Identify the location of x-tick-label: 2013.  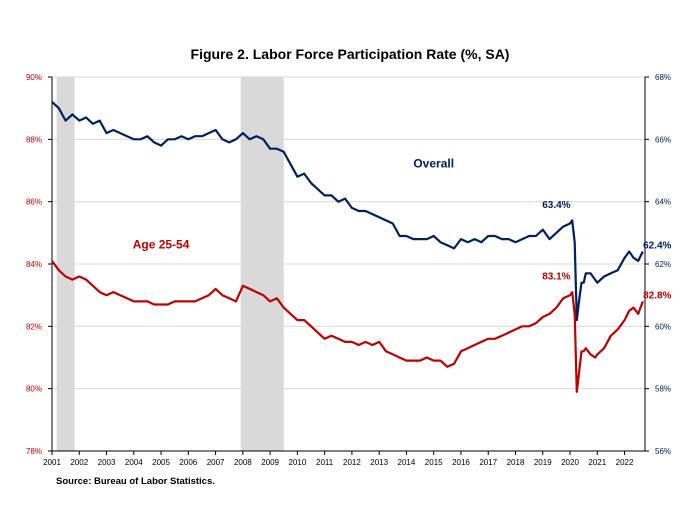
(379, 462).